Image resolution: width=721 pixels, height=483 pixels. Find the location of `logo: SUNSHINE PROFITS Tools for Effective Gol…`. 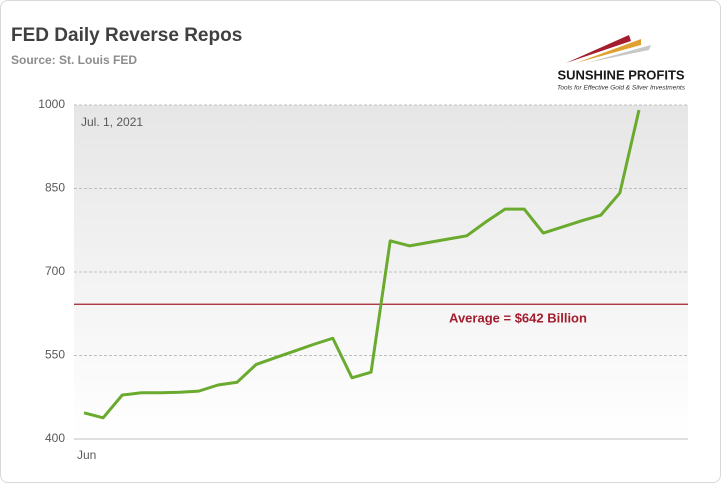

logo: SUNSHINE PROFITS Tools for Effective Gol… is located at coordinates (621, 63).